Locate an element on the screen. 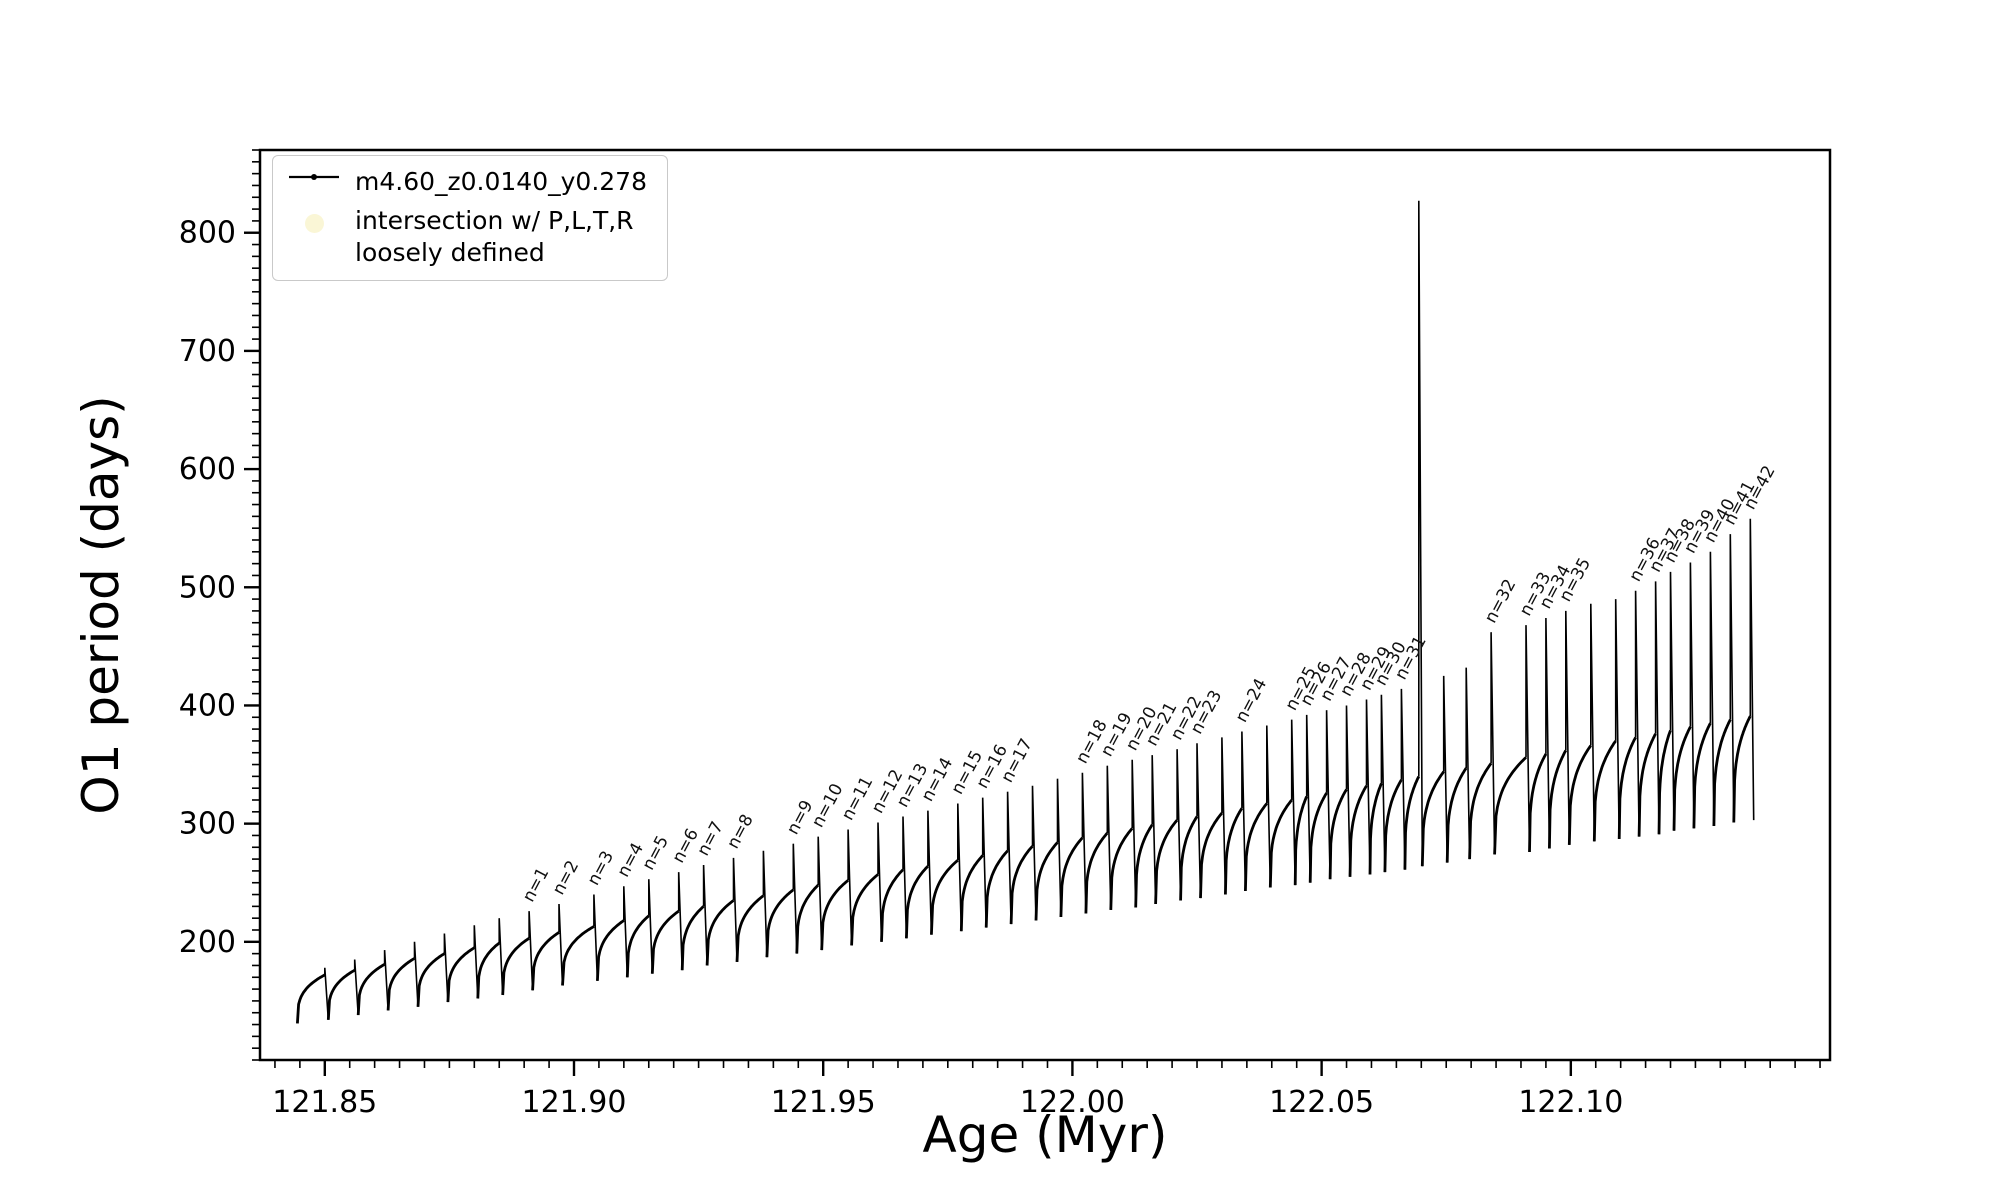 This screenshot has width=2000, height=1200. cycle-annotation: n=3 is located at coordinates (601, 868).